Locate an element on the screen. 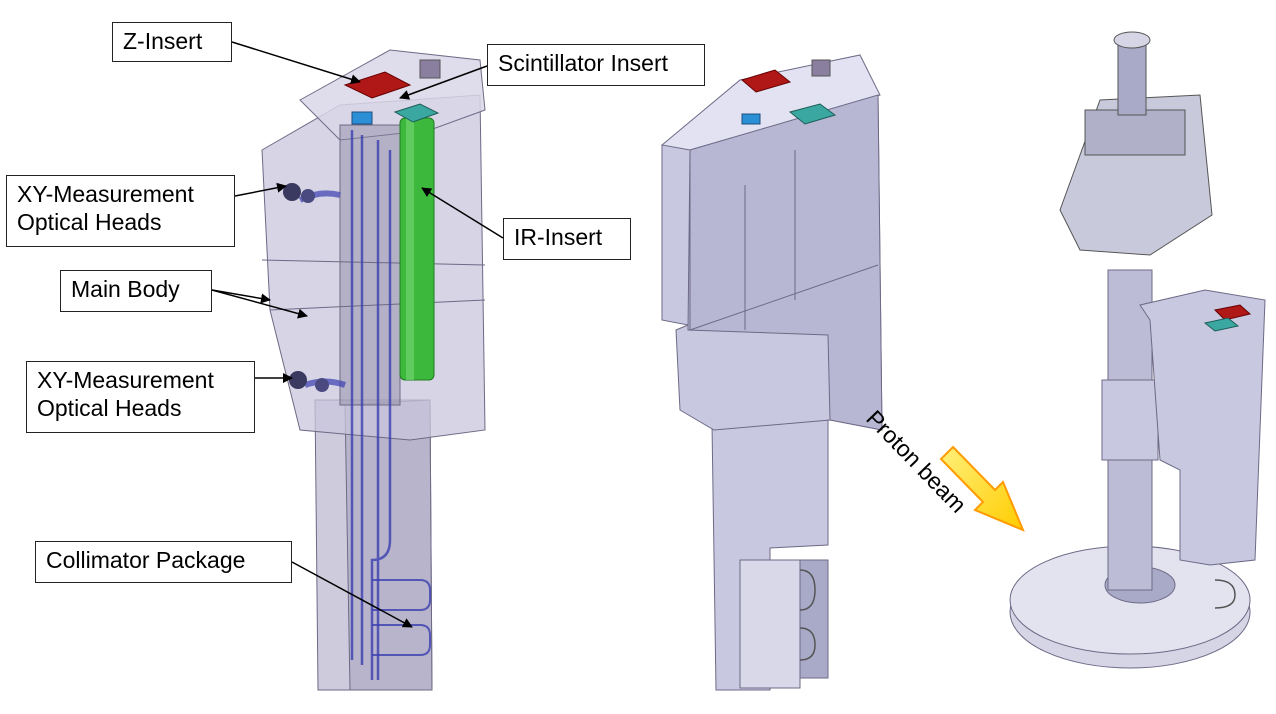 This screenshot has width=1276, height=714. solid-top-face is located at coordinates (770, 102).